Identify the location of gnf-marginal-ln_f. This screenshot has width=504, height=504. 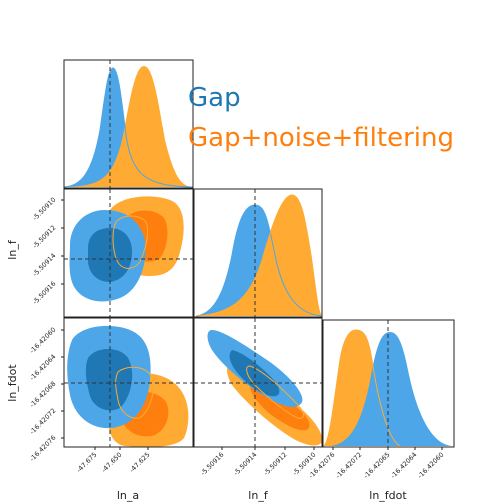
(259, 255).